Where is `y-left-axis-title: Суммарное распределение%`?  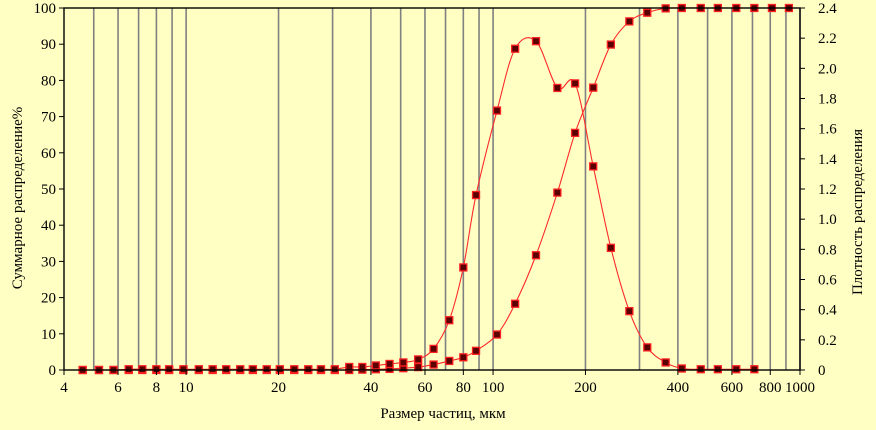
y-left-axis-title: Суммарное распределение% is located at coordinates (18, 198).